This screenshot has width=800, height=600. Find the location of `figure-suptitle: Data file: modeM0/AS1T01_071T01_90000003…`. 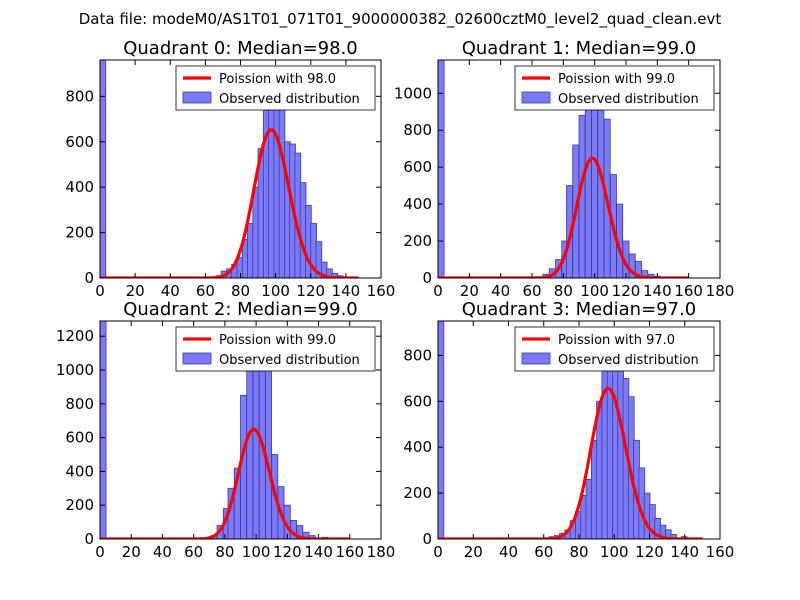

figure-suptitle: Data file: modeM0/AS1T01_071T01_90000003… is located at coordinates (400, 19).